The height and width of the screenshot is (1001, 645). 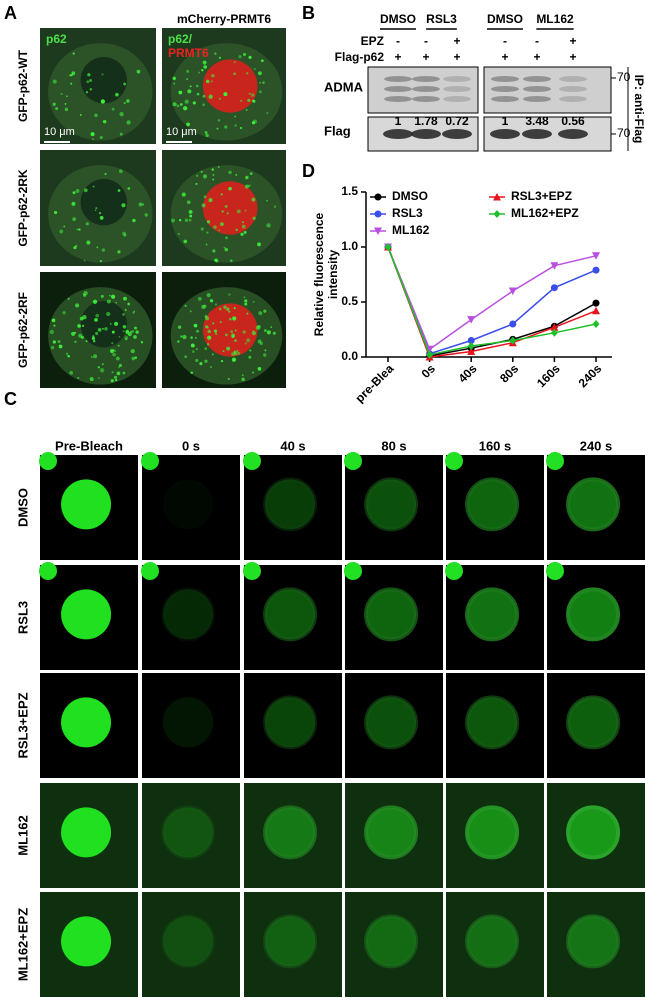 I want to click on series-line, so click(x=492, y=301).